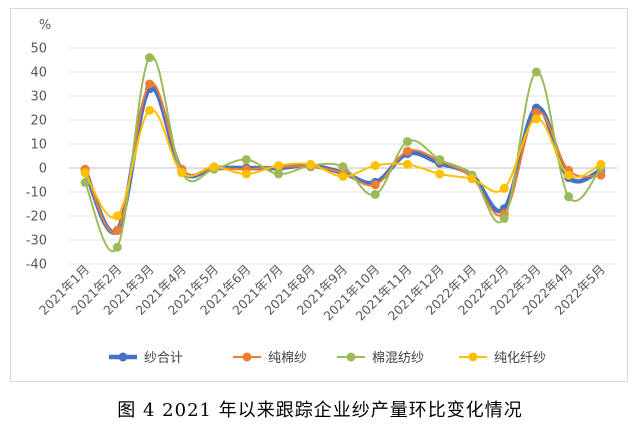  Describe the element at coordinates (287, 358) in the screenshot. I see `legend-label: 纯棉纱` at that location.